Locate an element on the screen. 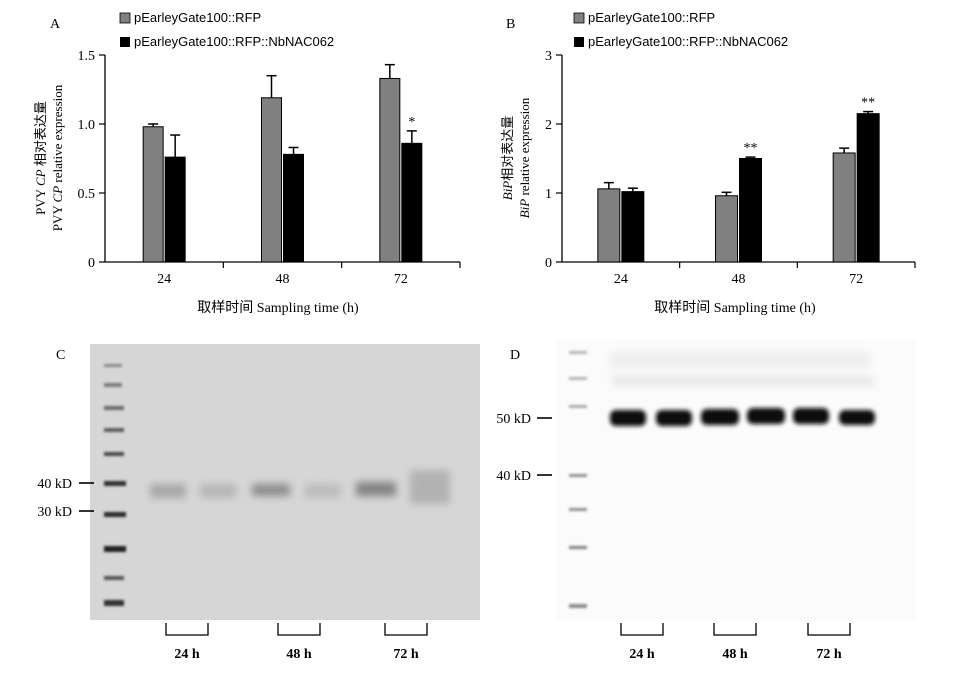  y-axis-label-en: PVY CP relative expression is located at coordinates (57, 157).